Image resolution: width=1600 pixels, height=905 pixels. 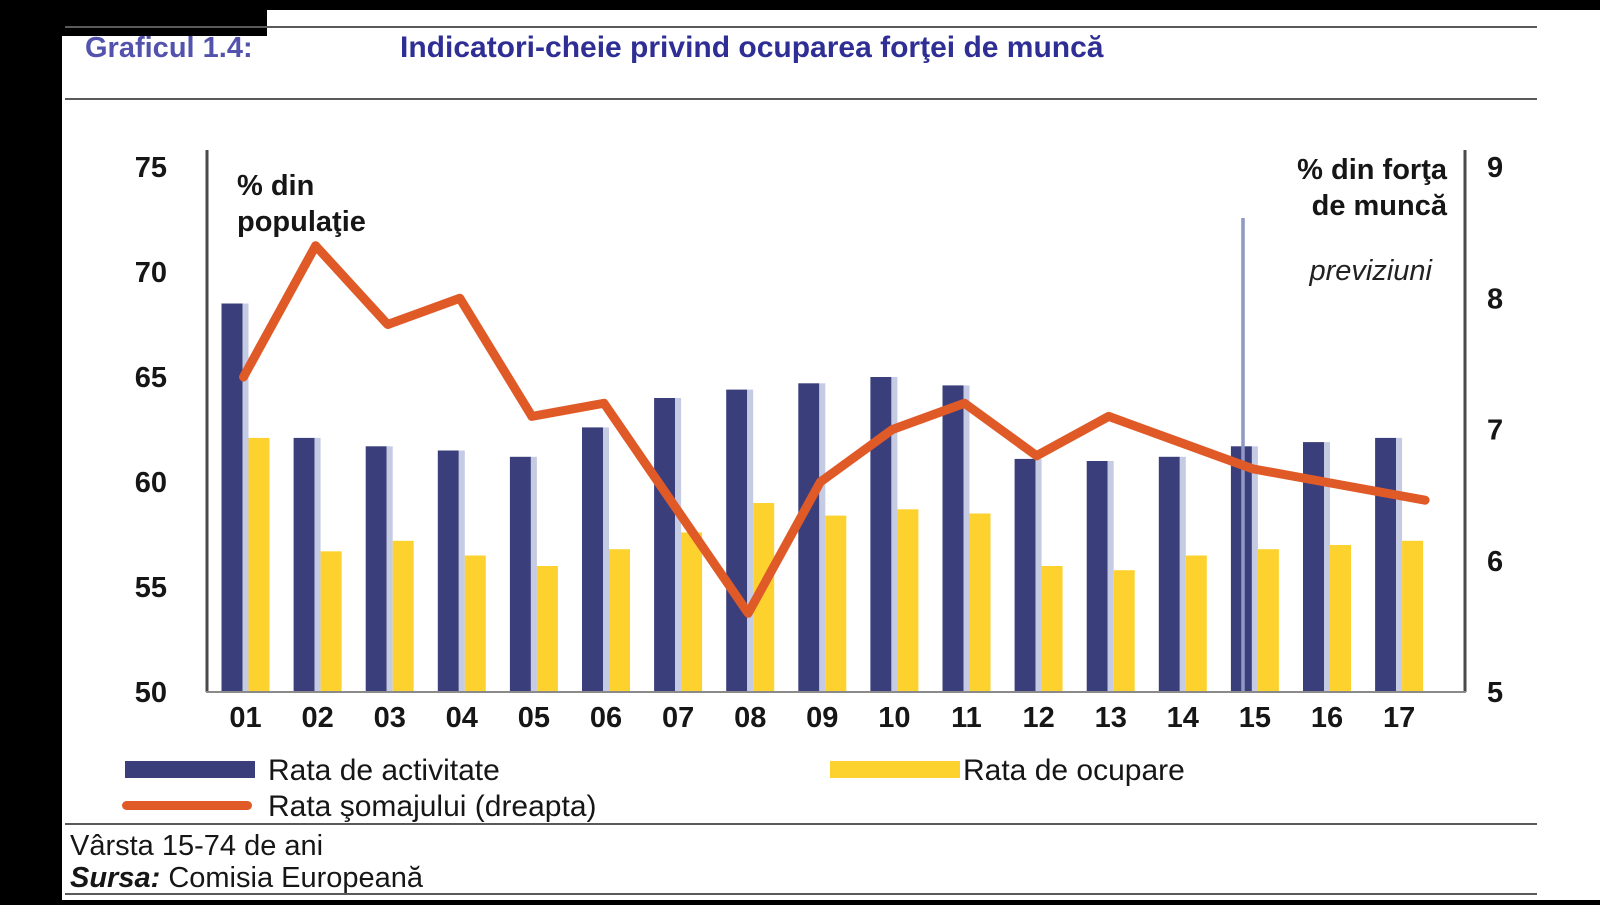 I want to click on right-axis-tick: 8, so click(x=1495, y=299).